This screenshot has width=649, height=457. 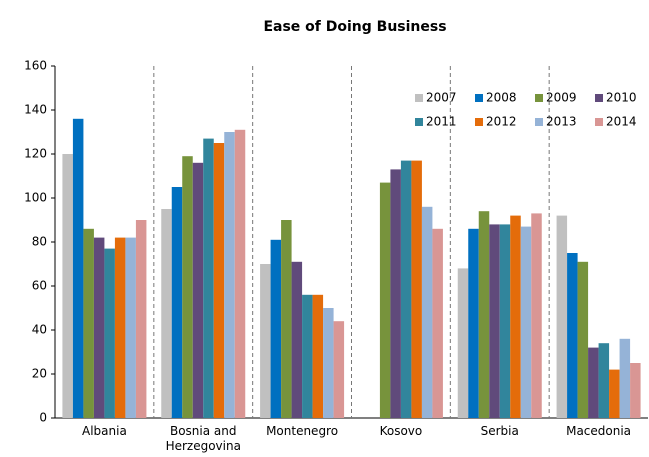 What do you see at coordinates (621, 122) in the screenshot?
I see `legend-label: 2014` at bounding box center [621, 122].